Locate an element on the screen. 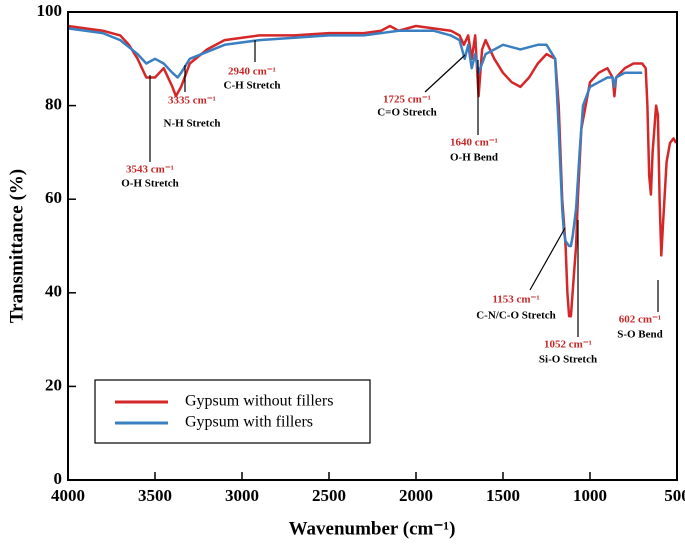 This screenshot has height=547, width=685. annotation-label: 3335 cm⁻¹ is located at coordinates (192, 101).